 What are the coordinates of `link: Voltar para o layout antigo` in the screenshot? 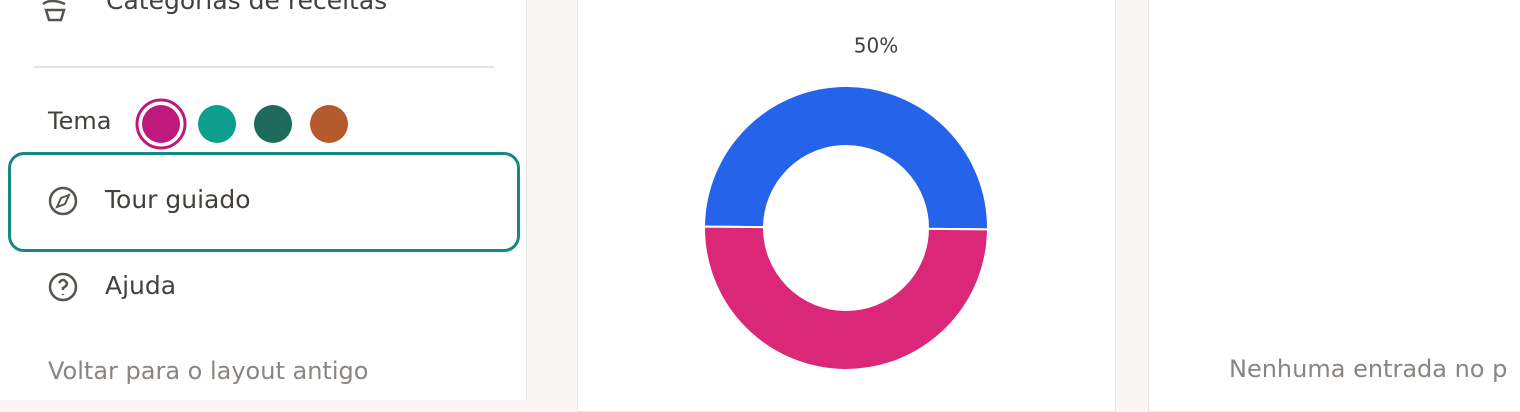 It's located at (208, 371).